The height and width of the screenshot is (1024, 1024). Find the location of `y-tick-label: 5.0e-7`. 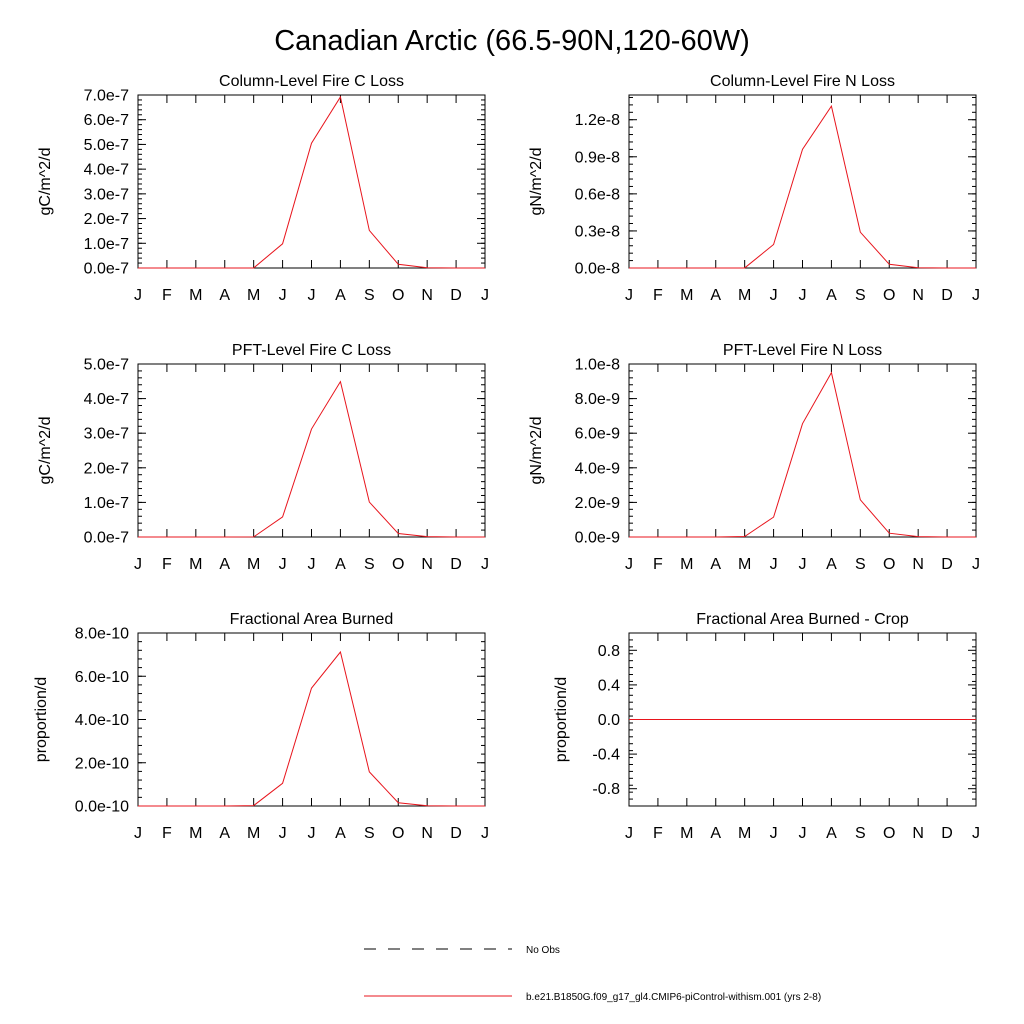

y-tick-label: 5.0e-7 is located at coordinates (106, 365).